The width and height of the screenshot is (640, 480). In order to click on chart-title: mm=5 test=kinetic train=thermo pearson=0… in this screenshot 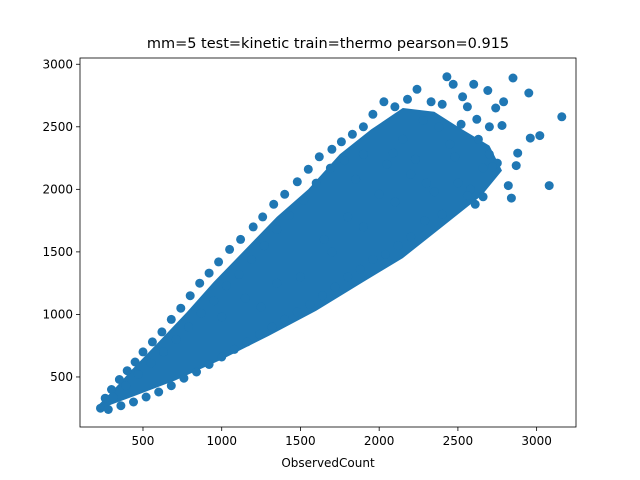, I will do `click(328, 44)`.